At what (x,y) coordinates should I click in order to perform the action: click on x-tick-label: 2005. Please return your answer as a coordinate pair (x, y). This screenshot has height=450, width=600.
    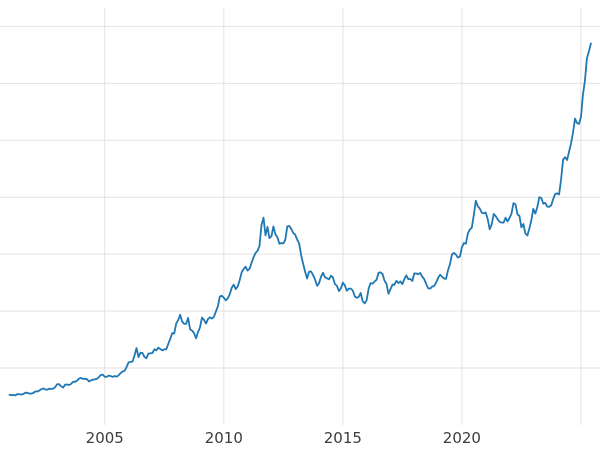
    Looking at the image, I should click on (105, 438).